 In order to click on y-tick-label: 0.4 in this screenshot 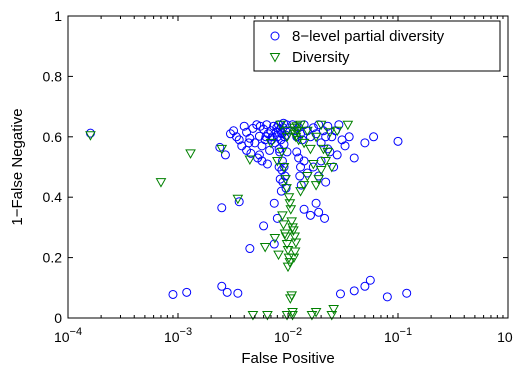, I will do `click(53, 197)`.